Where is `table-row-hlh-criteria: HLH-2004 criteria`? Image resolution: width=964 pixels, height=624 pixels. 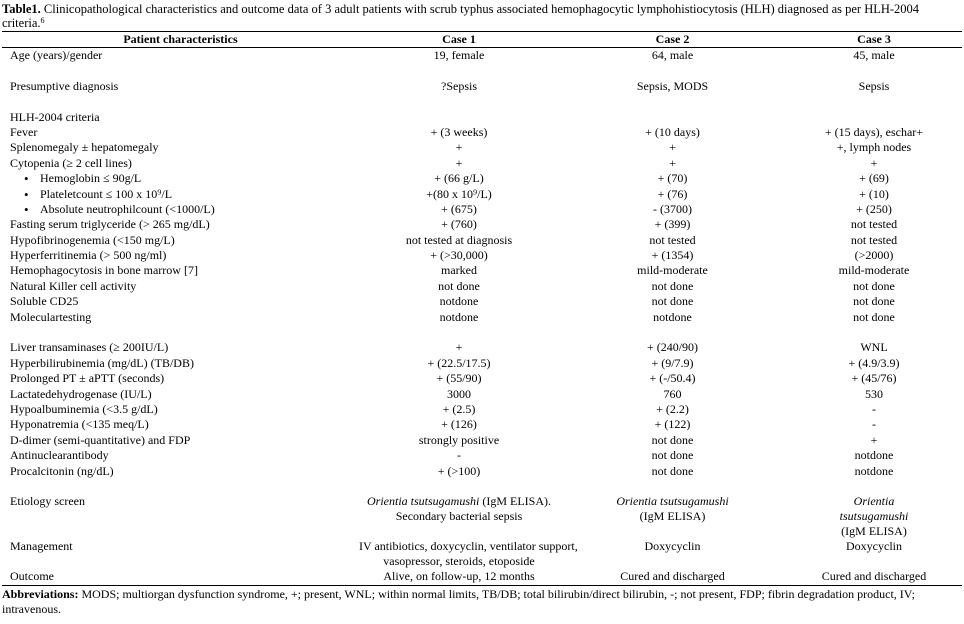
table-row-hlh-criteria: HLH-2004 criteria is located at coordinates (482, 117).